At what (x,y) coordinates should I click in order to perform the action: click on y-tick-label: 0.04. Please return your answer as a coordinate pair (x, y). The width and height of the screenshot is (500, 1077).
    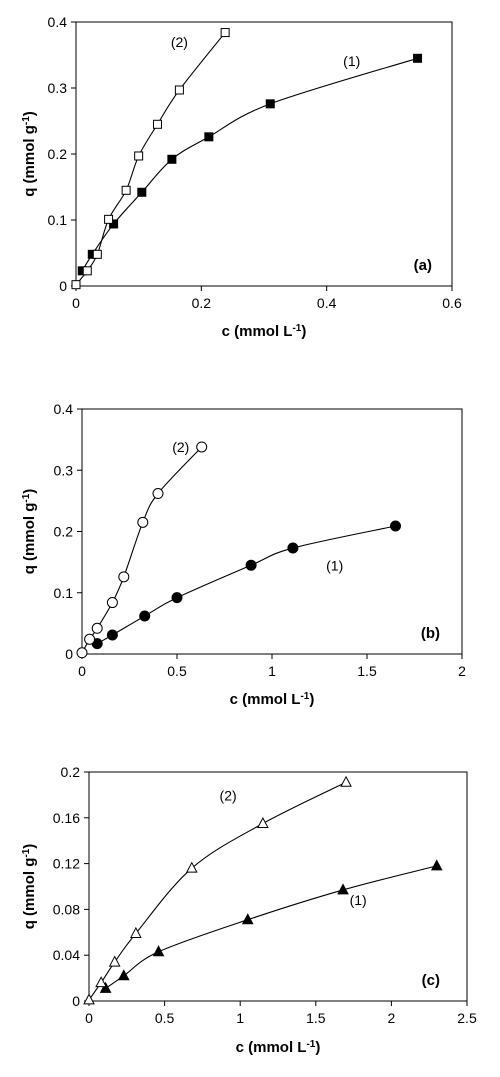
    Looking at the image, I should click on (66, 955).